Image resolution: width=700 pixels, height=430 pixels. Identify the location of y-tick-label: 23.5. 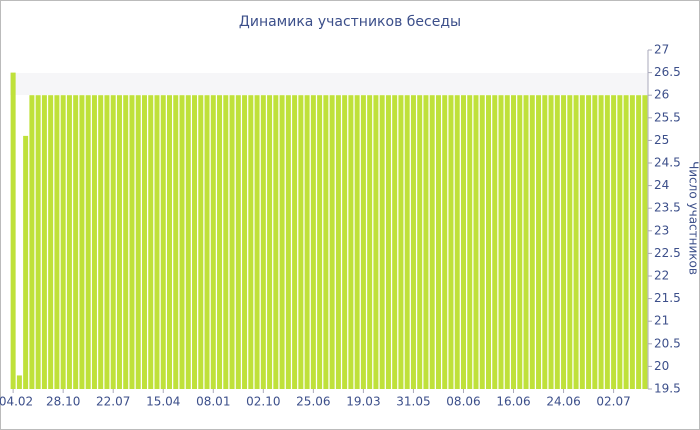
(667, 208).